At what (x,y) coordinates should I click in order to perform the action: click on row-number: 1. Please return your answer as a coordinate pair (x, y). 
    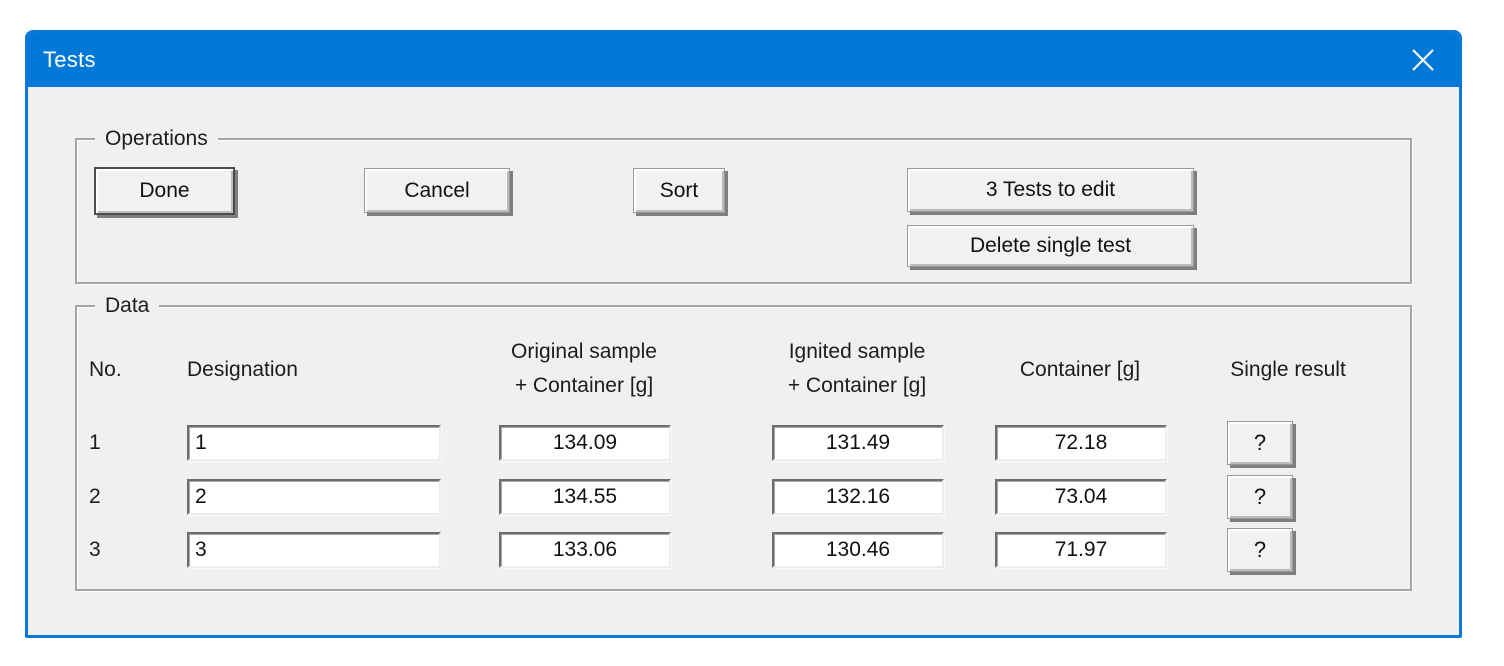
    Looking at the image, I should click on (95, 442).